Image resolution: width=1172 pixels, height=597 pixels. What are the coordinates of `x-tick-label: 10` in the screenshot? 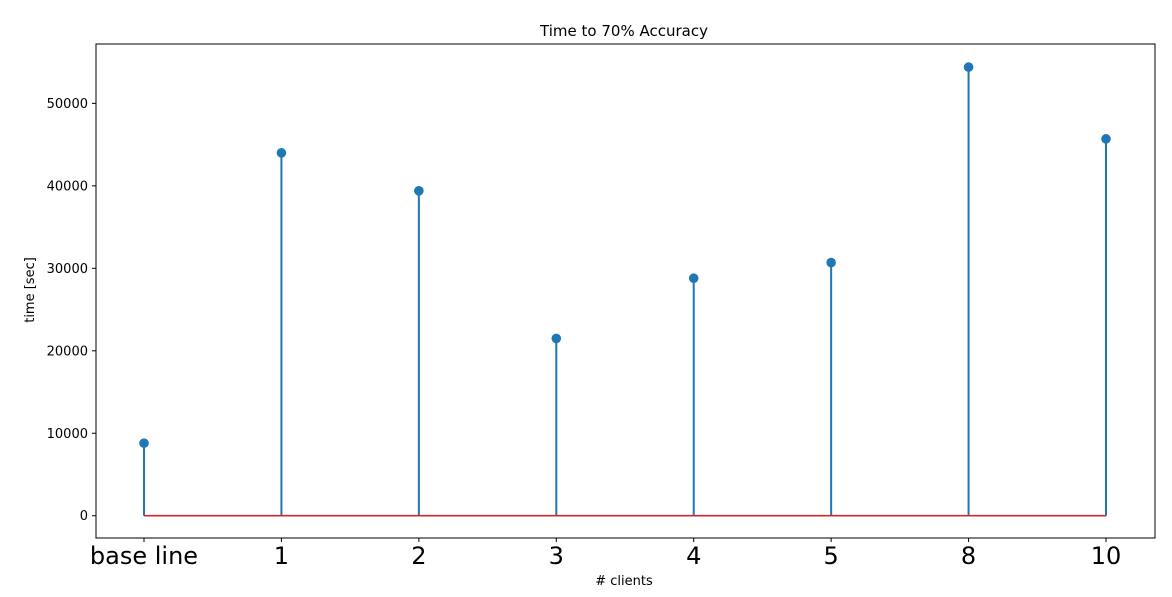 It's located at (1106, 556).